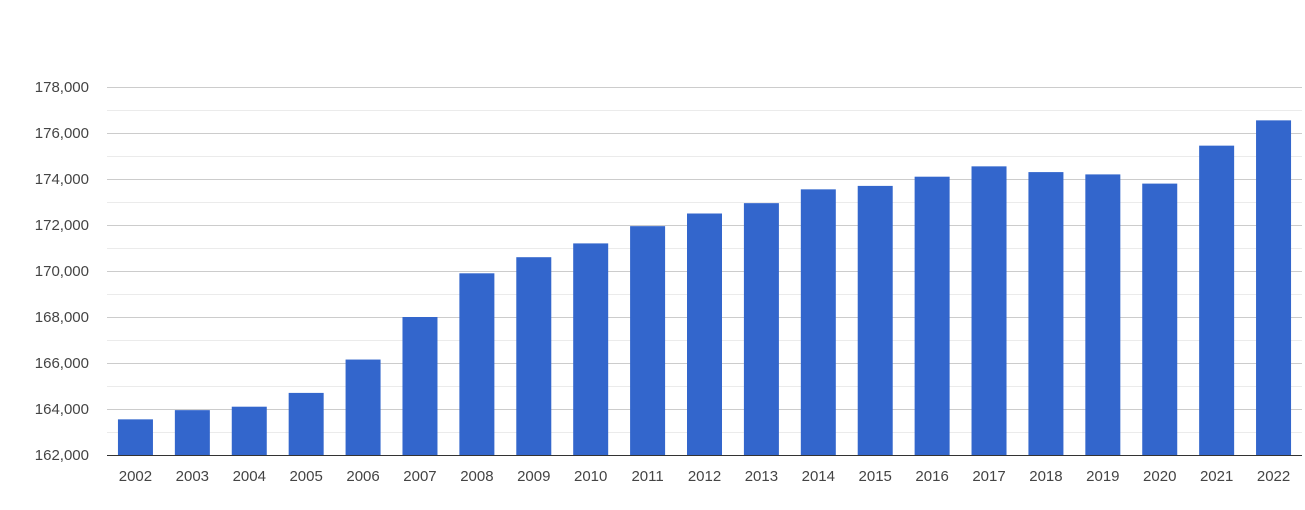  Describe the element at coordinates (533, 476) in the screenshot. I see `x-tick-label: 2009` at that location.